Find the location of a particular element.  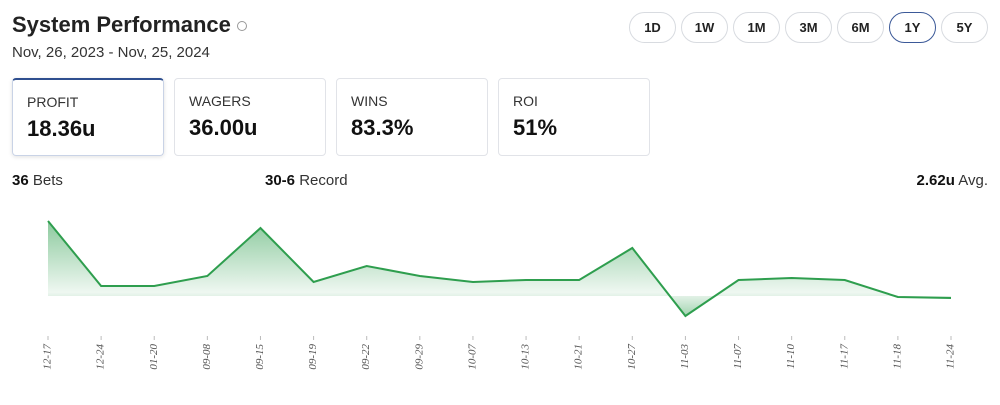

range-tab: 3M is located at coordinates (808, 27).